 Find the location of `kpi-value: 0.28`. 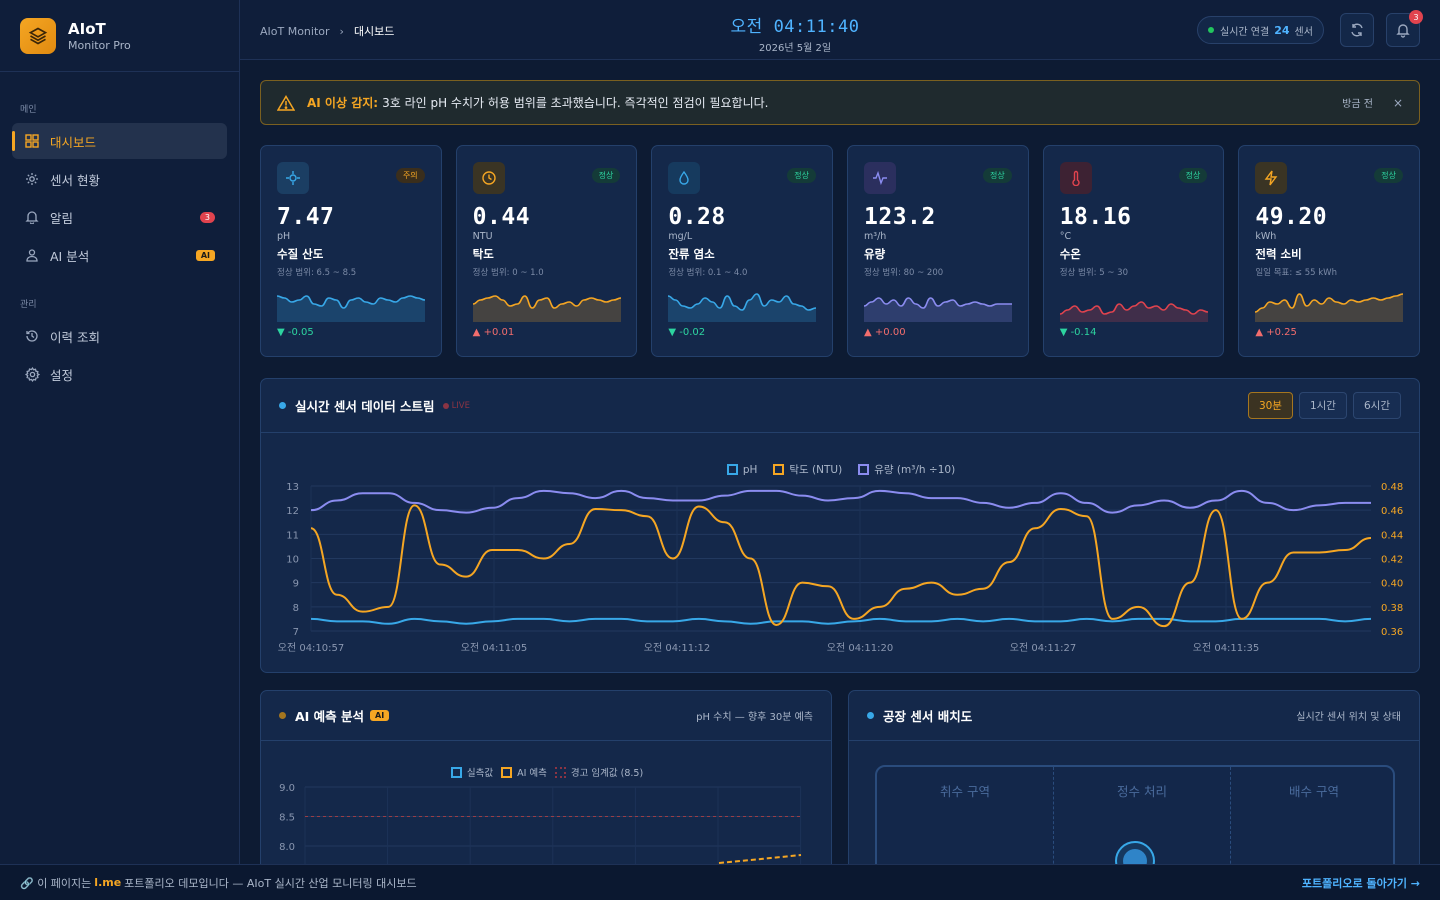

kpi-value: 0.28 is located at coordinates (697, 217).